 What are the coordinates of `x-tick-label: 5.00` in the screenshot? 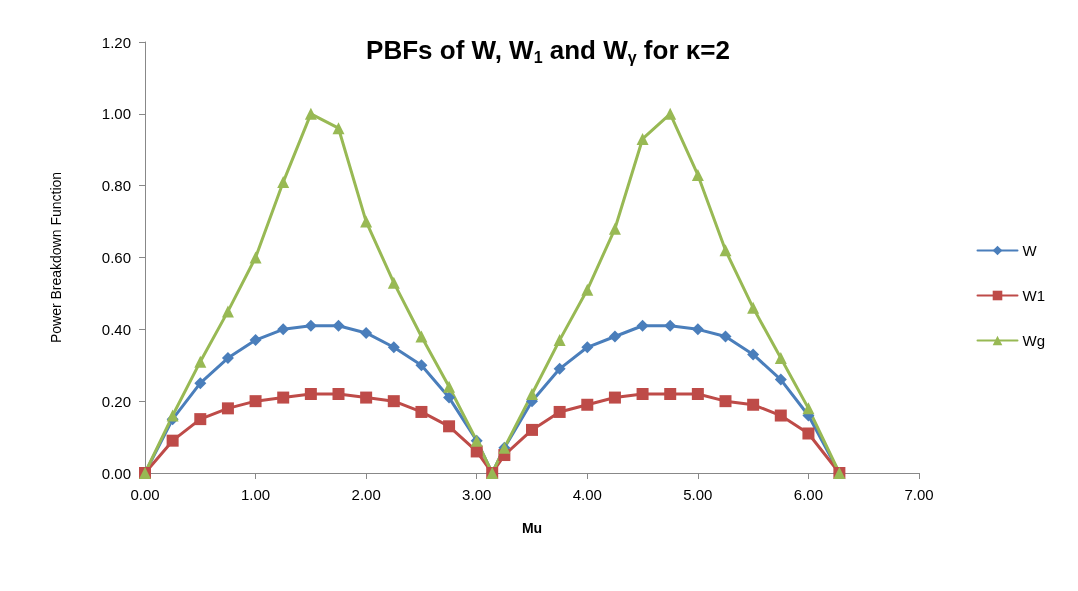 It's located at (698, 494).